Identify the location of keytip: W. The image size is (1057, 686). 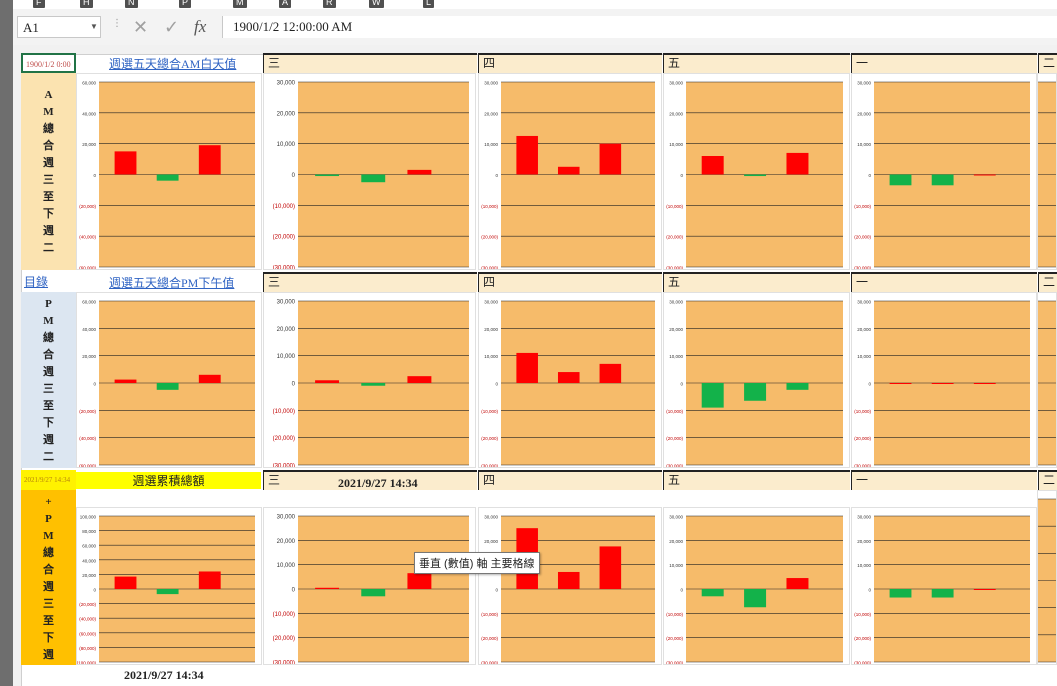
(376, 4).